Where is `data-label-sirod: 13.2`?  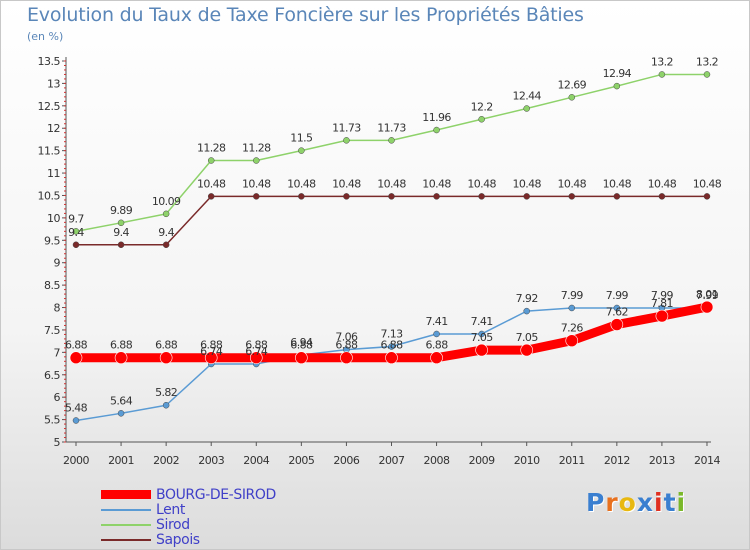 data-label-sirod: 13.2 is located at coordinates (707, 61).